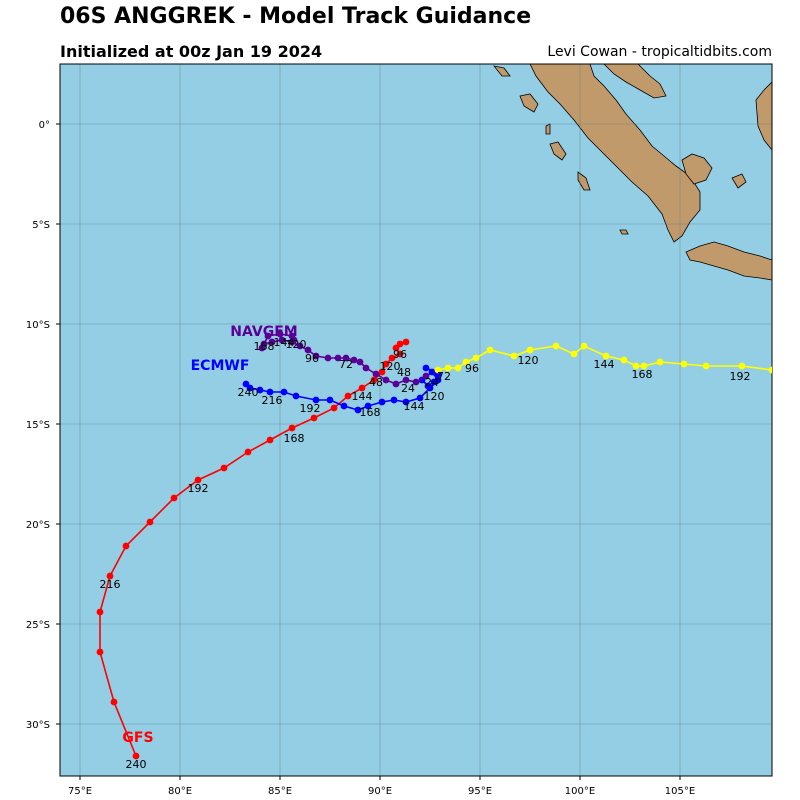  What do you see at coordinates (728, 261) in the screenshot?
I see `java-landmass` at bounding box center [728, 261].